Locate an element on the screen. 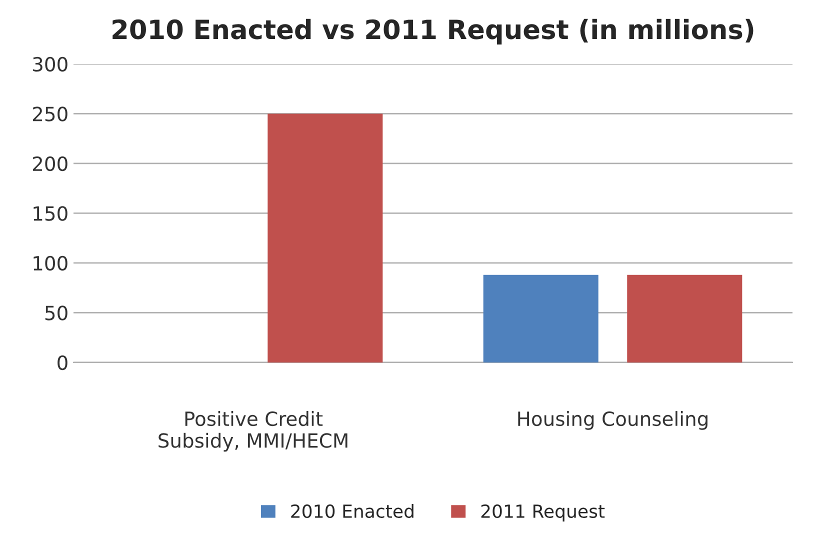 This screenshot has height=533, width=817. y-tick-label: 0 is located at coordinates (63, 362).